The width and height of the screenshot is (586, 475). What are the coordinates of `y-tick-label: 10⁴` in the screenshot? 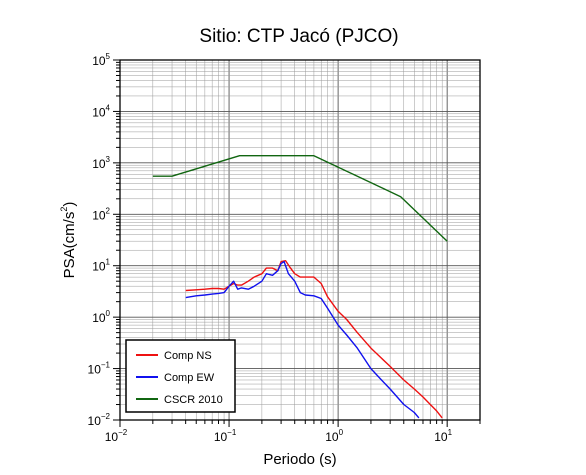 It's located at (101, 111).